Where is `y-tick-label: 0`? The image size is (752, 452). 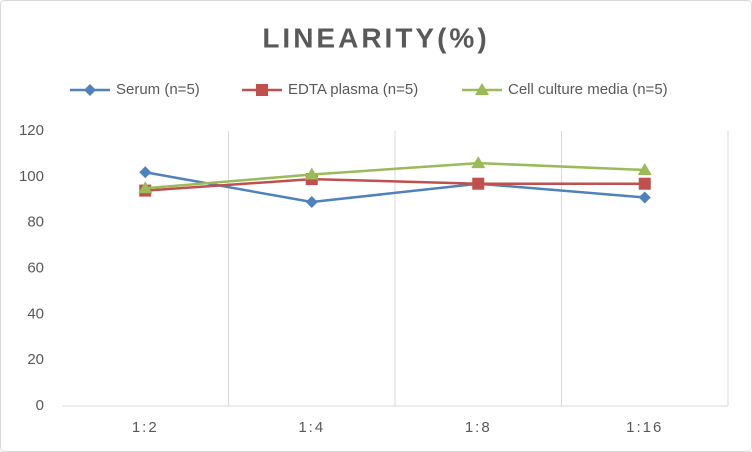 y-tick-label: 0 is located at coordinates (40, 405).